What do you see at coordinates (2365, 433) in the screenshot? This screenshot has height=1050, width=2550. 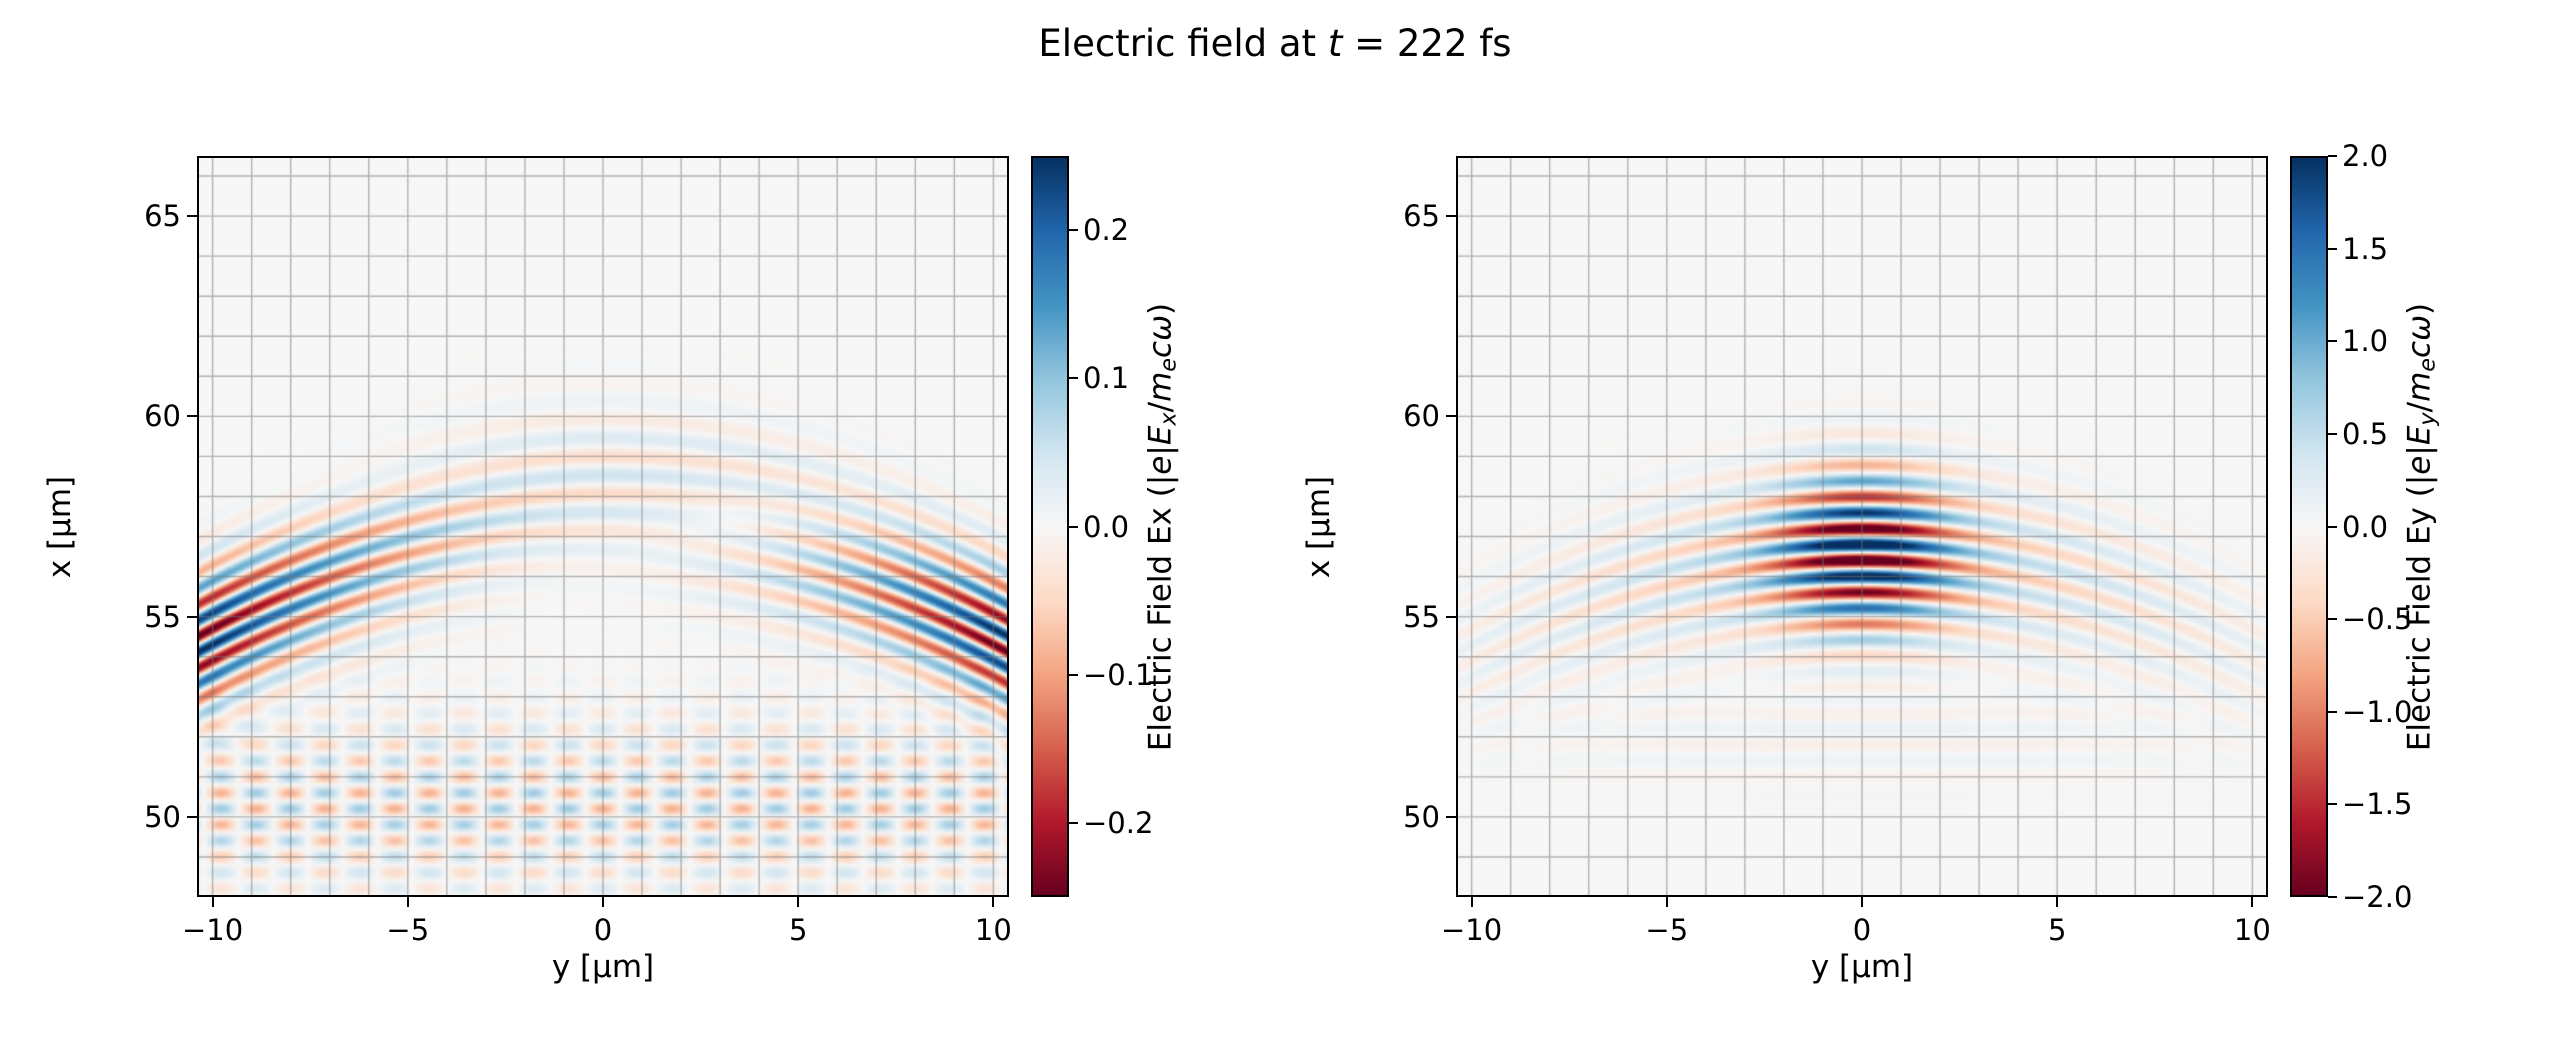 I see `colorbar-tick-label: 0.5` at bounding box center [2365, 433].